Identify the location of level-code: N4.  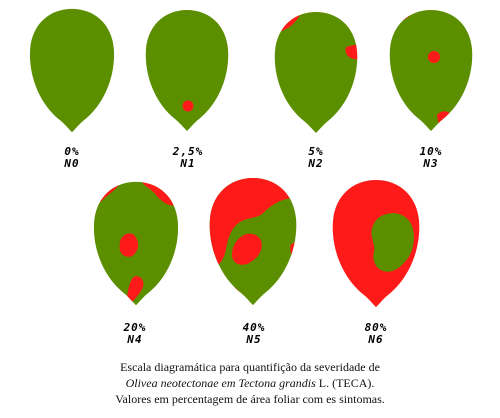
(135, 339).